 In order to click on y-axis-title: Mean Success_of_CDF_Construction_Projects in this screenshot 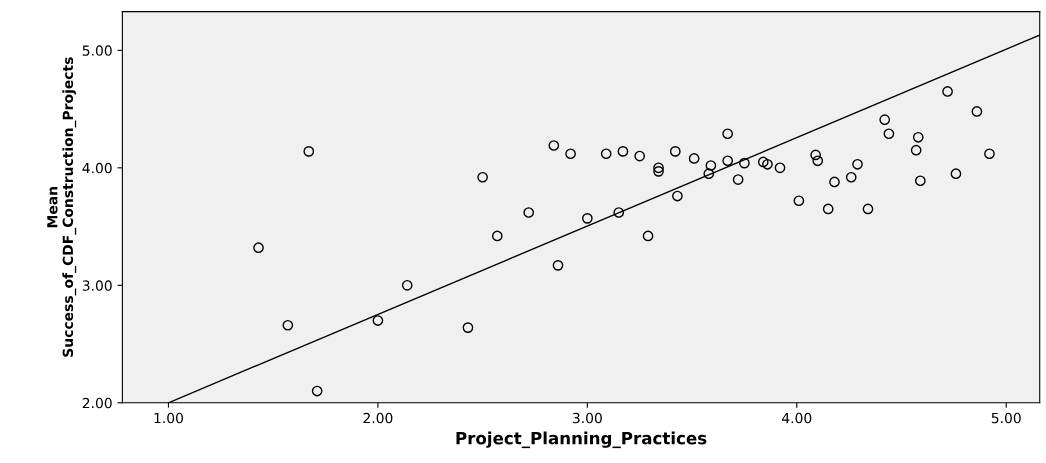, I will do `click(62, 207)`.